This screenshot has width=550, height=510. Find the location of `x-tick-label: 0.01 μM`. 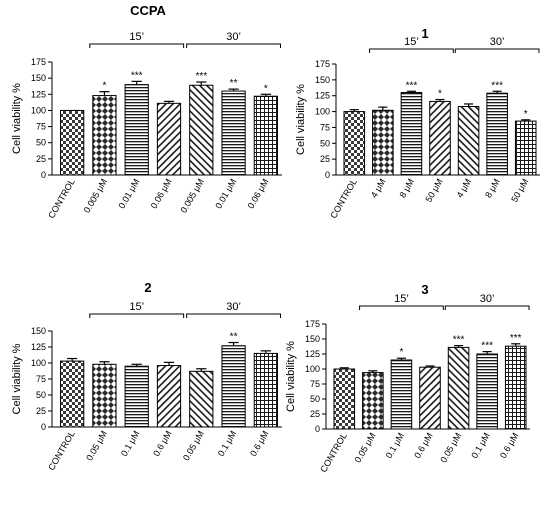

x-tick-label: 0.01 μM is located at coordinates (128, 193).